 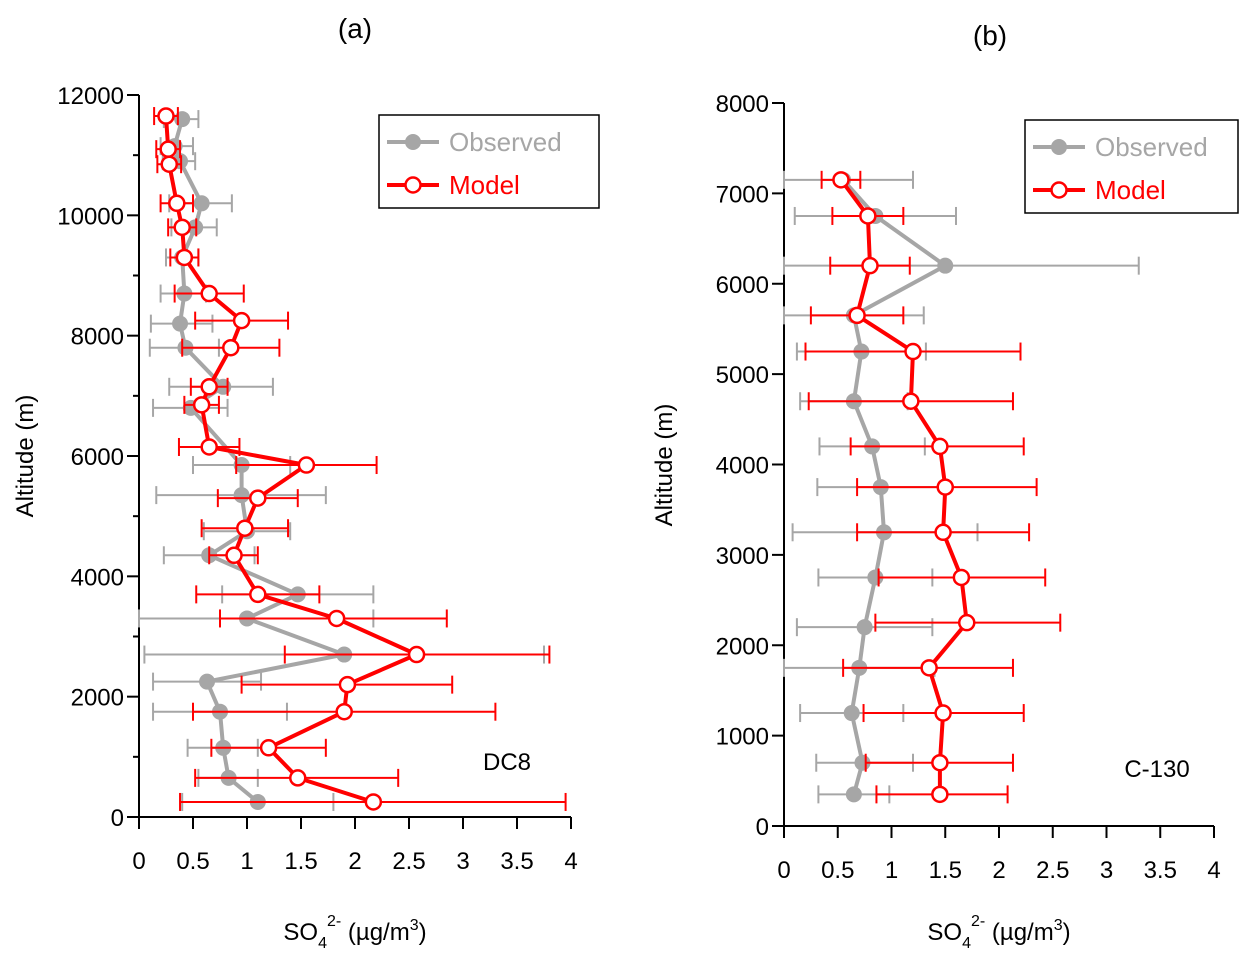 What do you see at coordinates (742, 556) in the screenshot?
I see `y-tick-label: 3000` at bounding box center [742, 556].